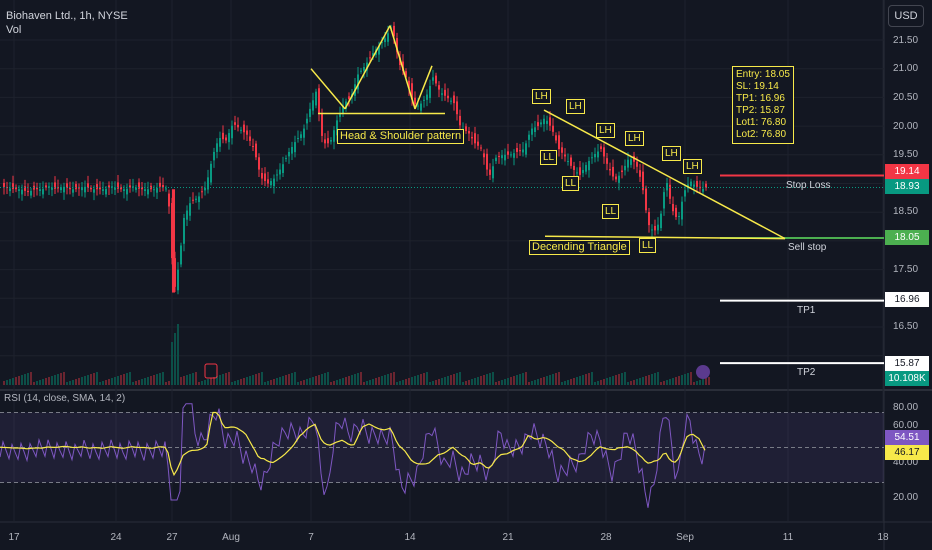  Describe the element at coordinates (65, 398) in the screenshot. I see `rsi-header: RSI (14, close, SMA, 14, 2)` at that location.